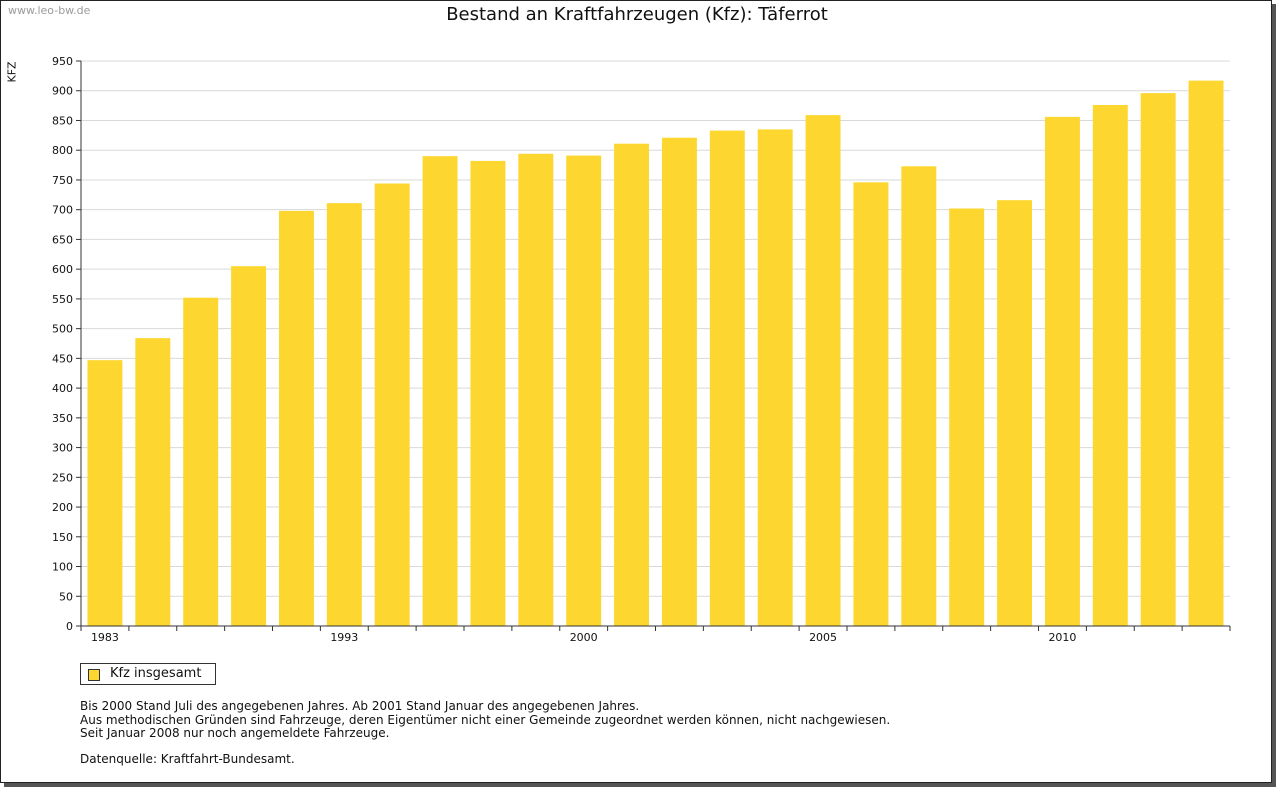  I want to click on y-tick-label: 300, so click(62, 448).